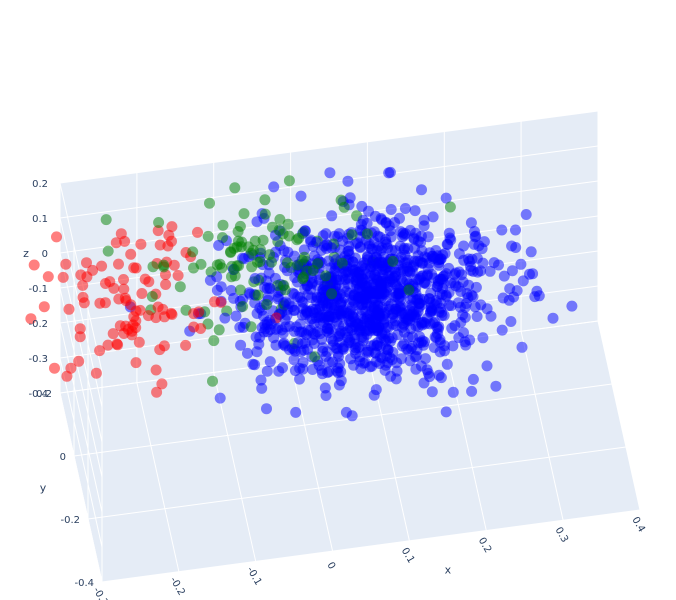 This screenshot has width=676, height=600. Describe the element at coordinates (84, 583) in the screenshot. I see `y-tick-label: -0.4` at that location.